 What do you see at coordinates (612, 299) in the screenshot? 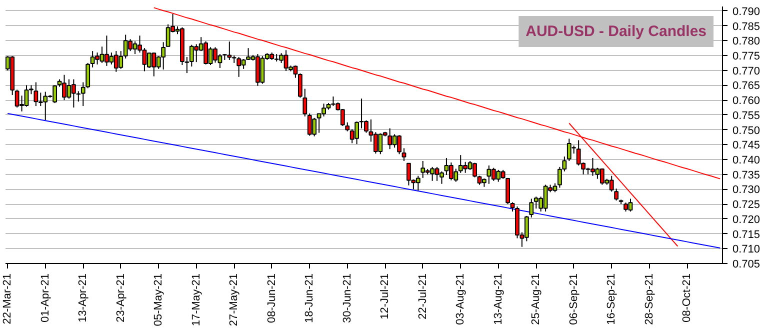
I see `x-tick-label: 16-Sep-21` at bounding box center [612, 299].